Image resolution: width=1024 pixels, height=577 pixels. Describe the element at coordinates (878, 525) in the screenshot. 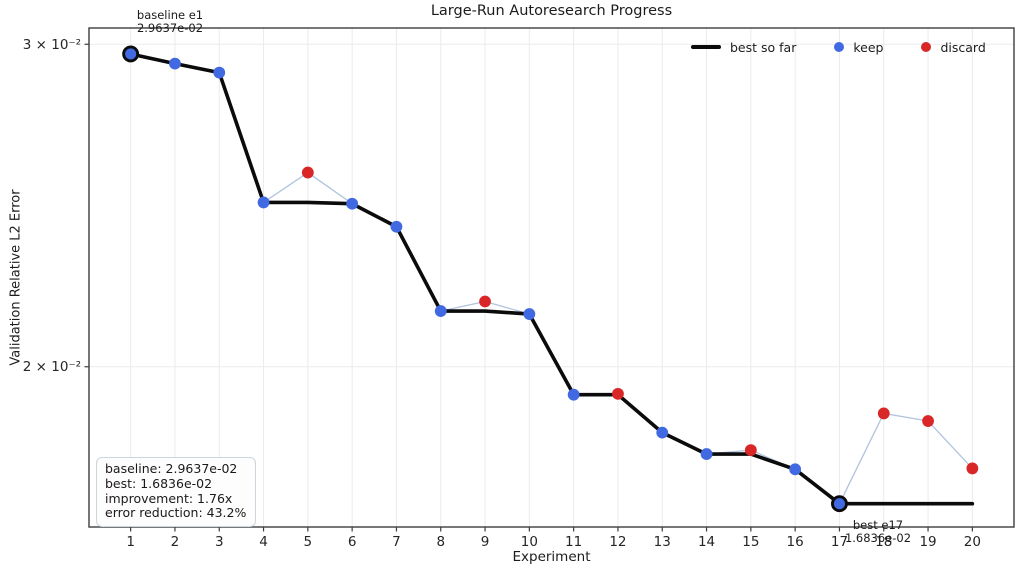

I see `annotation-best-line1: best e17` at that location.